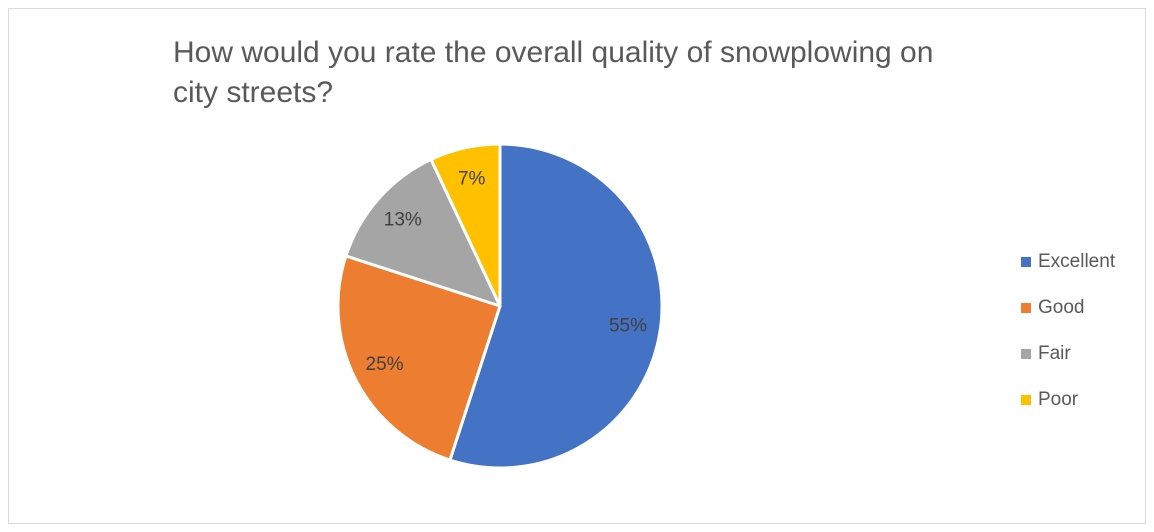 This screenshot has width=1154, height=532. I want to click on legend-label-good: Good, so click(1061, 307).